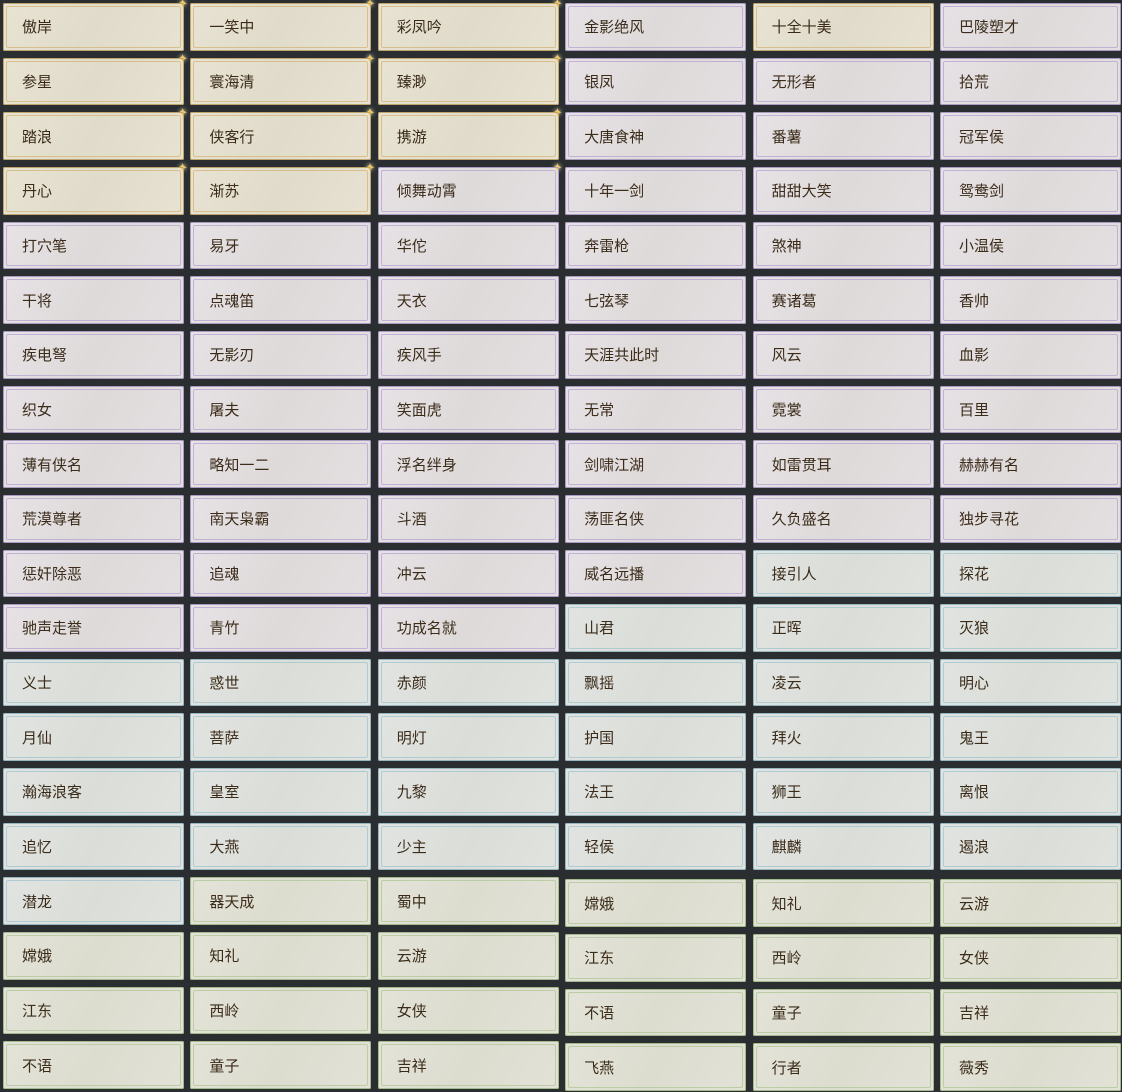  I want to click on title-card-gold: 十全十美, so click(843, 27).